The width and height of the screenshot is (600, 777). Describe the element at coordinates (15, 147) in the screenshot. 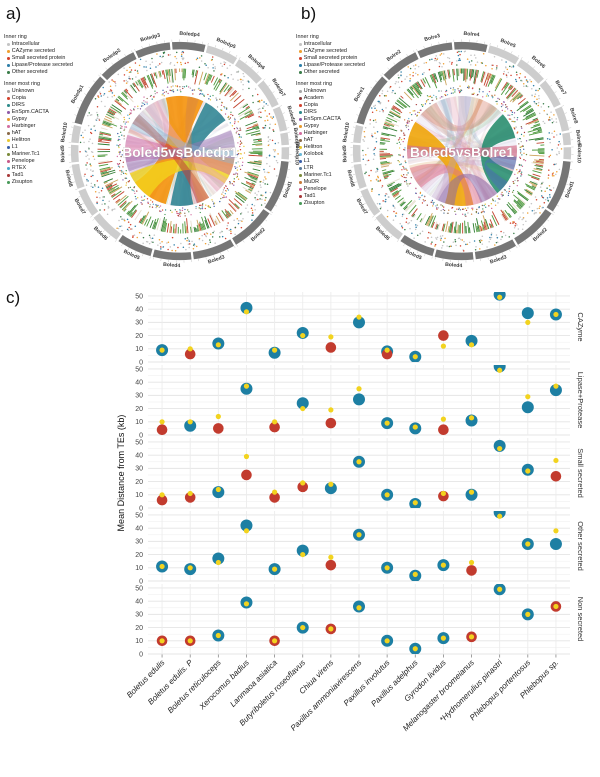

I see `legend-item-label: L1` at that location.